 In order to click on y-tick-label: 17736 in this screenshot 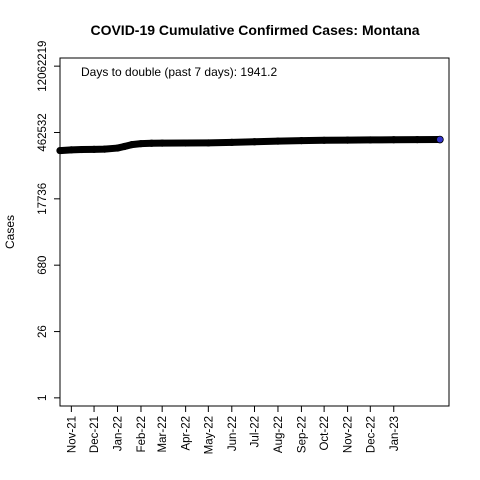, I will do `click(43, 199)`.